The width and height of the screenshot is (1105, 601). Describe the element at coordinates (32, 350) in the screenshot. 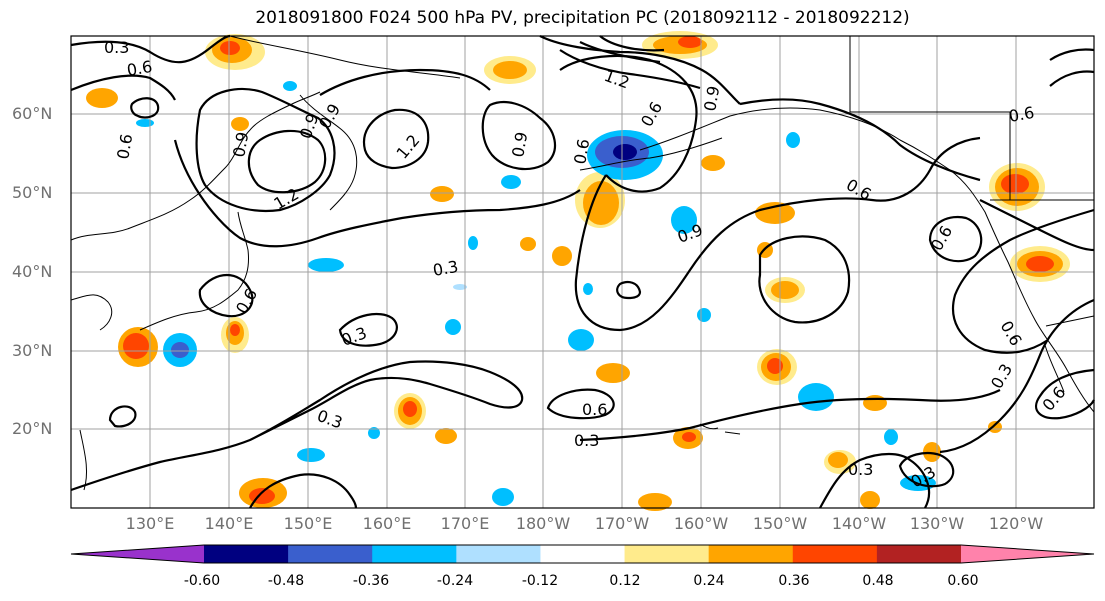

I see `lat-label: 30°N` at that location.